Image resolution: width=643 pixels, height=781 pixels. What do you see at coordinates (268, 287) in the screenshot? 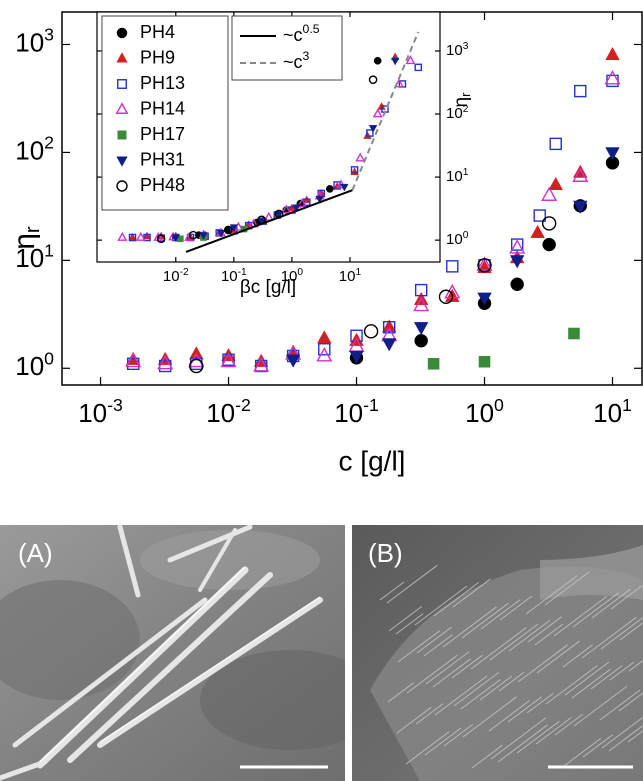
I see `inset-x-axis-title: βc [g/l]` at bounding box center [268, 287].